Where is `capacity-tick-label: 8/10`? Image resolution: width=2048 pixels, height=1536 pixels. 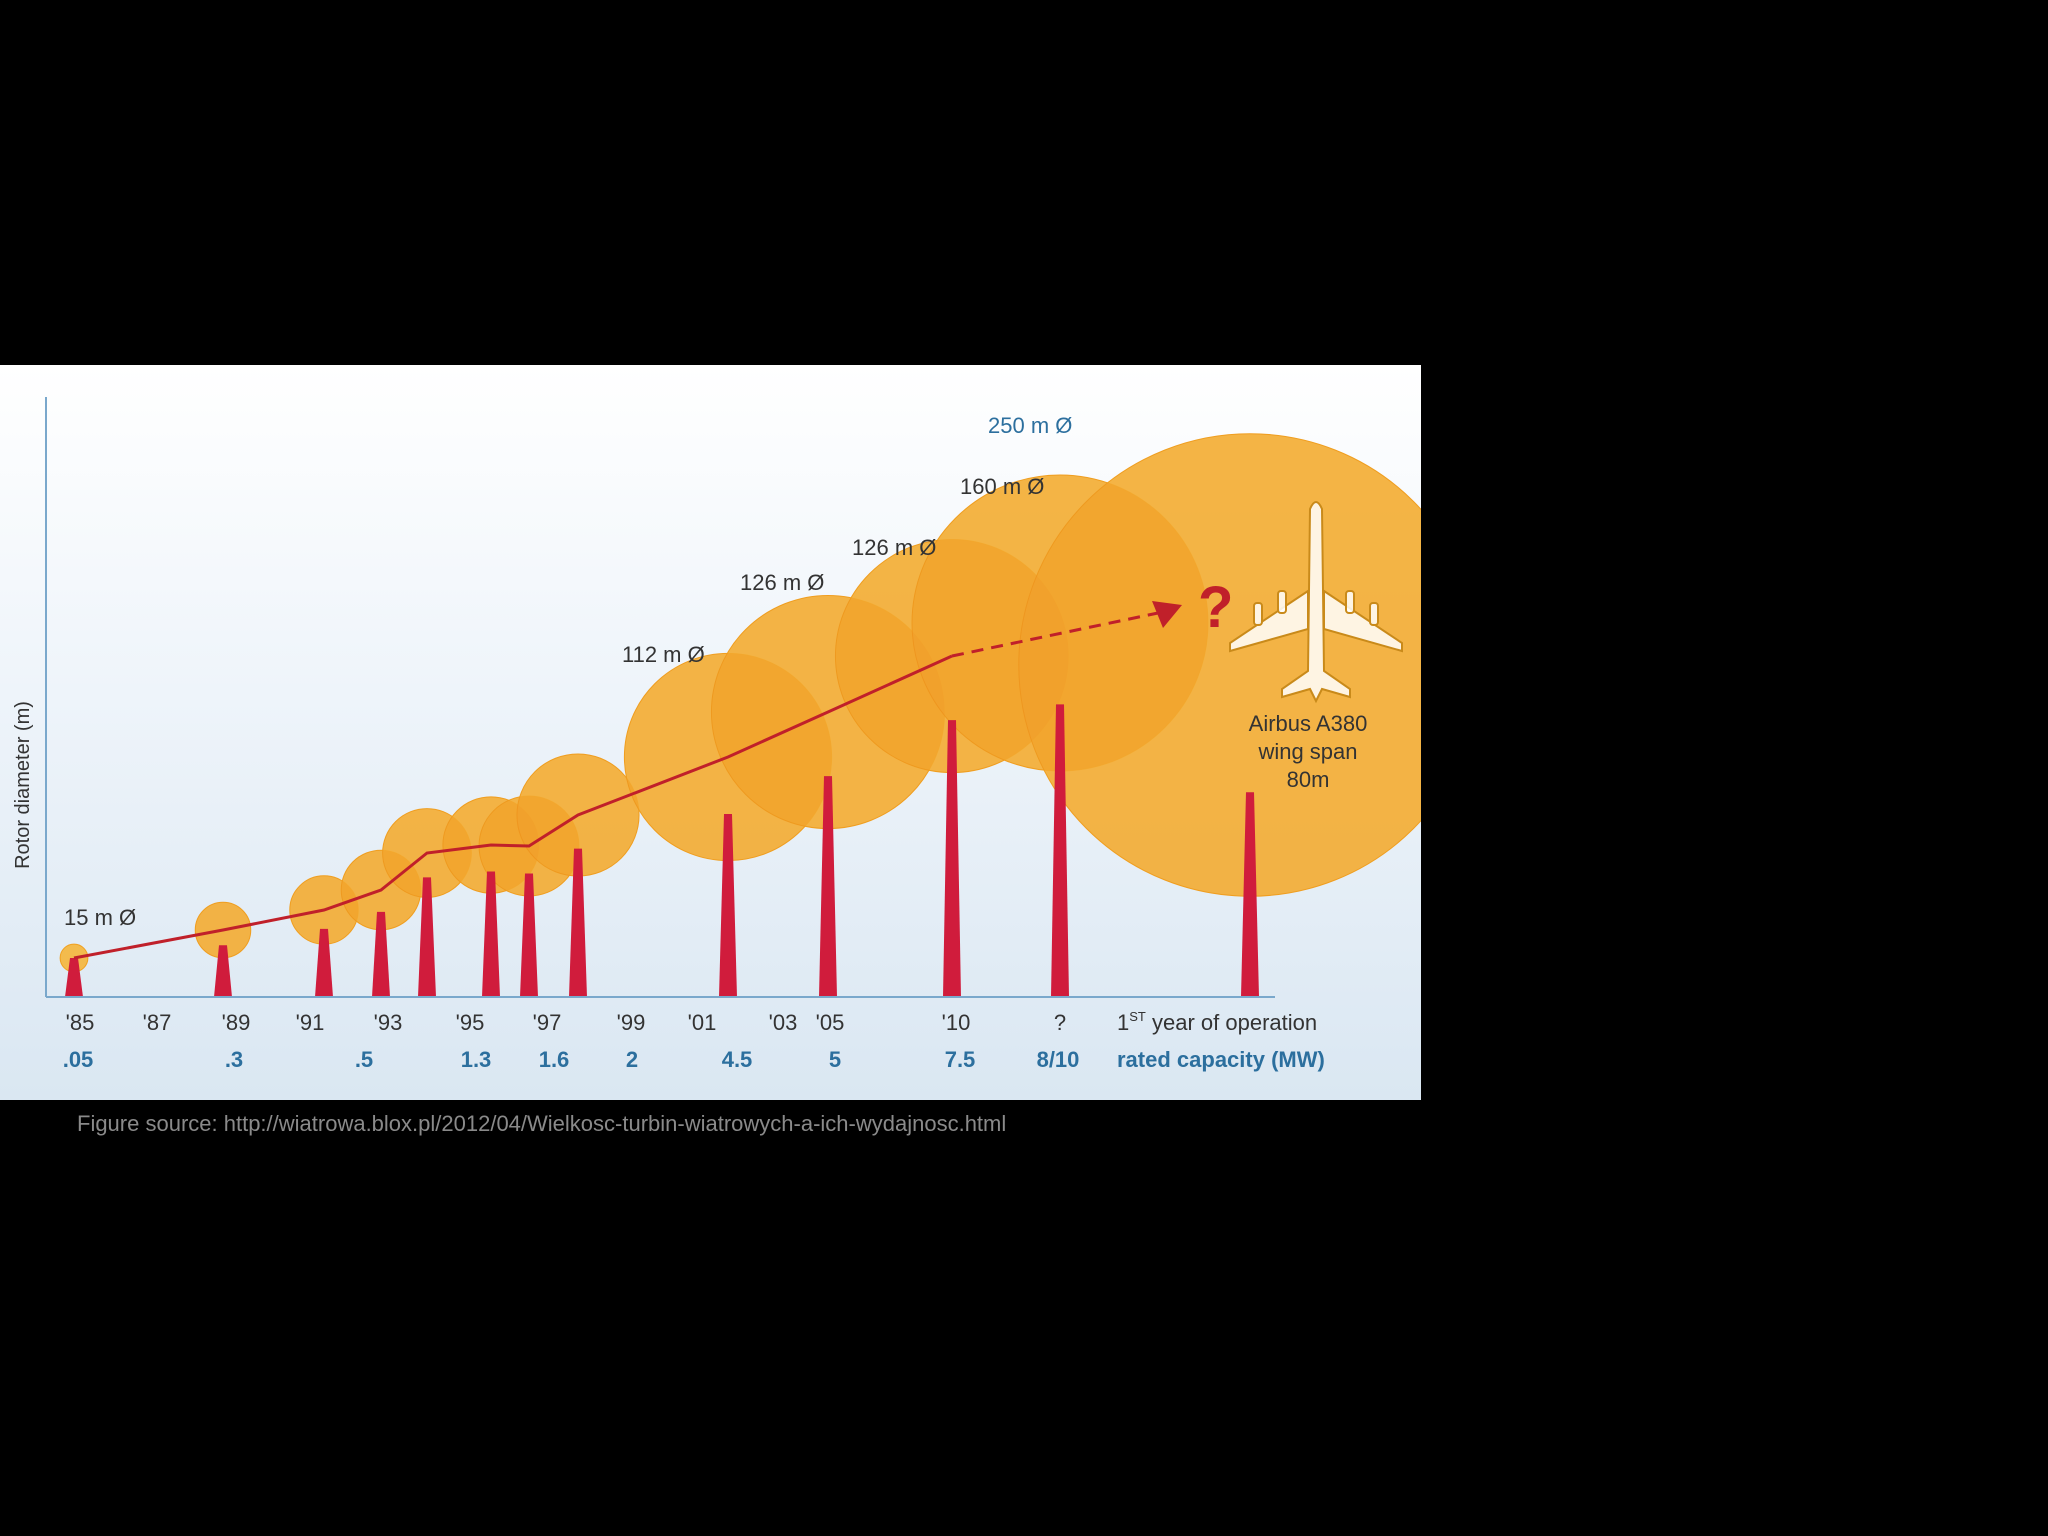
capacity-tick-label: 8/10 is located at coordinates (1058, 1059).